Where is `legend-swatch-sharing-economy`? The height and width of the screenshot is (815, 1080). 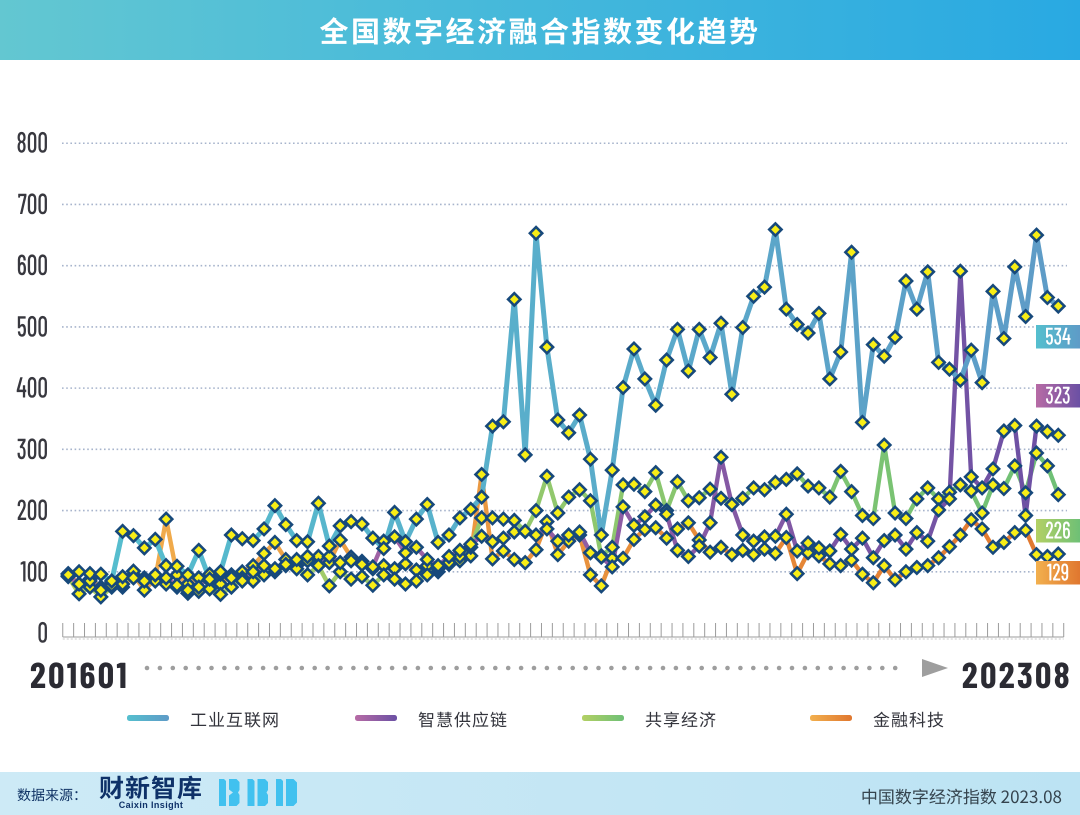
legend-swatch-sharing-economy is located at coordinates (603, 718).